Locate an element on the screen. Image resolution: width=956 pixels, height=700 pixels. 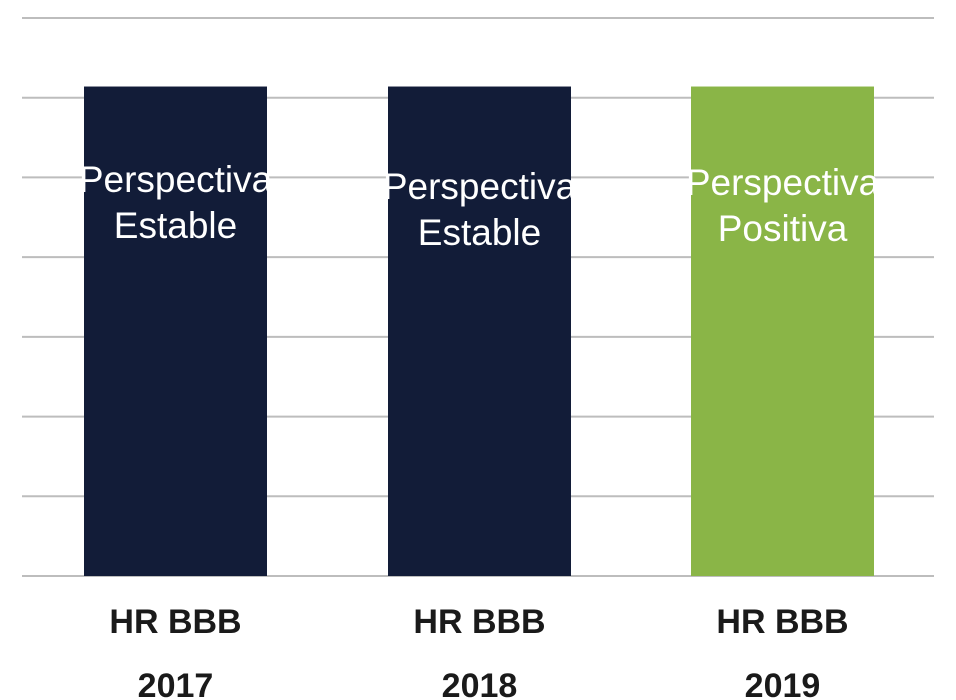
bar-1-label-line-1: Perspectiva is located at coordinates (176, 179).